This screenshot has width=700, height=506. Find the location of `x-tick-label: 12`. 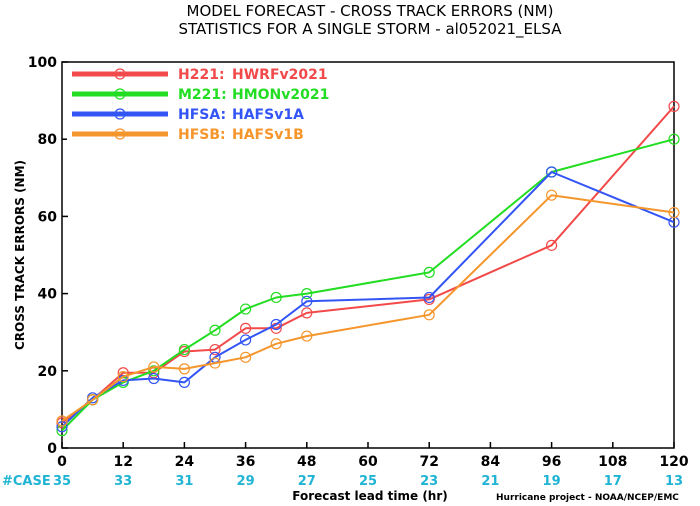

x-tick-label: 12 is located at coordinates (122, 462).